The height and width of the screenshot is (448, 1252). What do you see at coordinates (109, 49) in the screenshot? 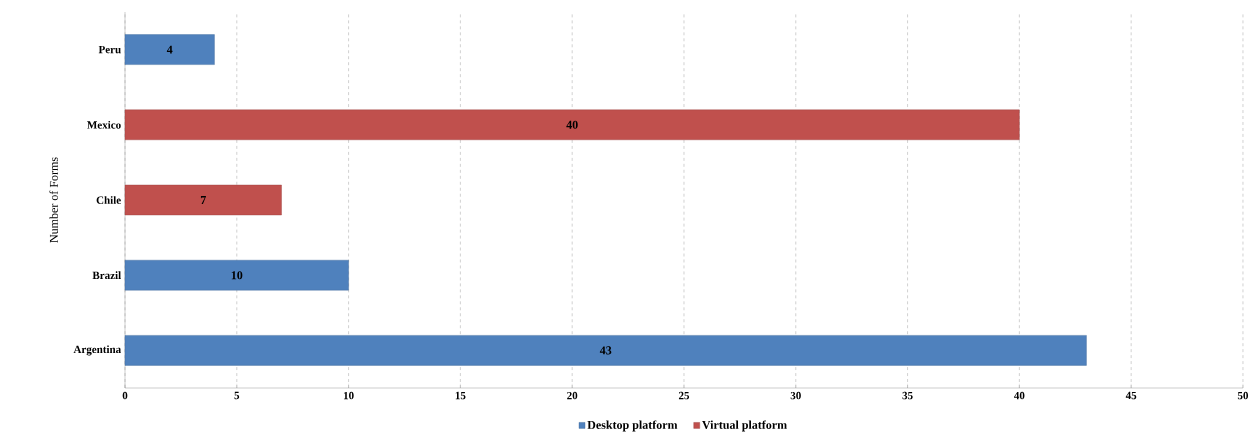
I see `y-tick-label: Peru` at bounding box center [109, 49].